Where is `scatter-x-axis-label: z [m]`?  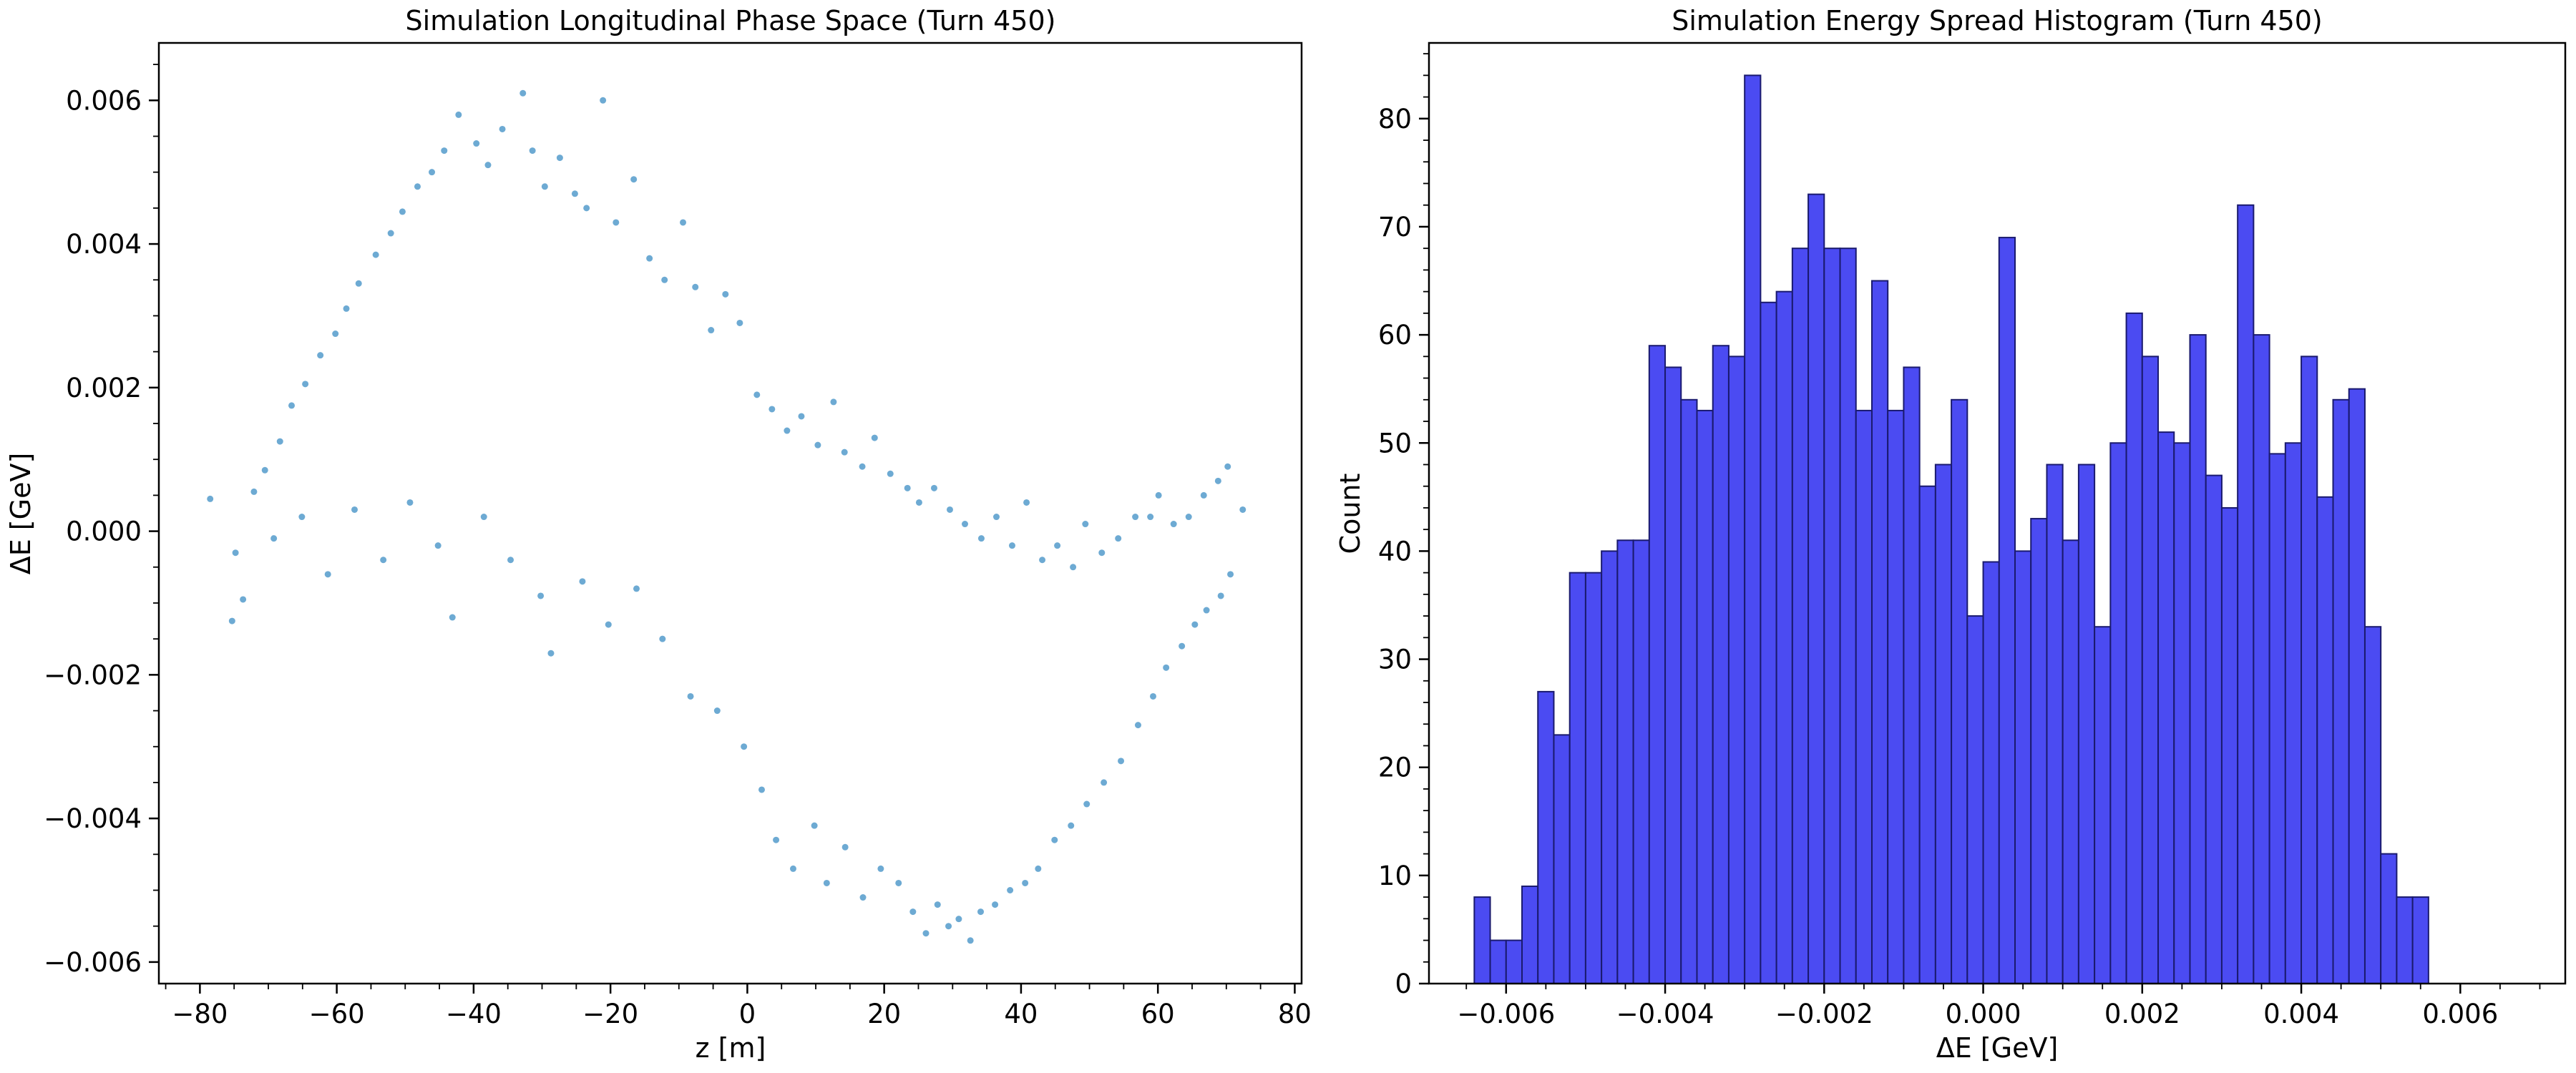 scatter-x-axis-label: z [m] is located at coordinates (731, 1048).